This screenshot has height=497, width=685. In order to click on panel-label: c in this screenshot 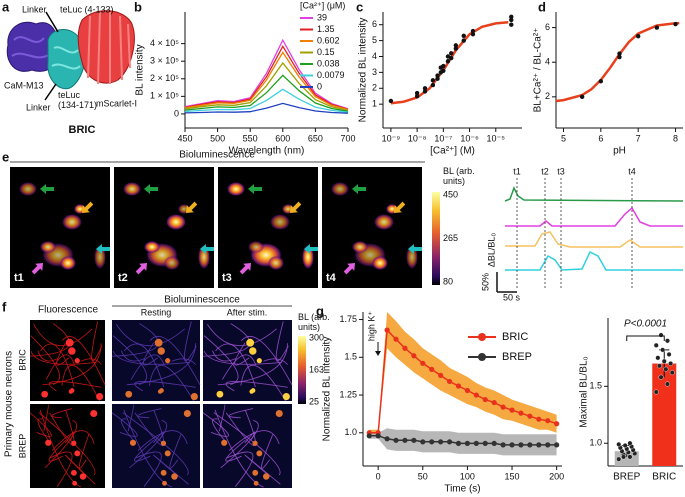, I will do `click(359, 7)`.